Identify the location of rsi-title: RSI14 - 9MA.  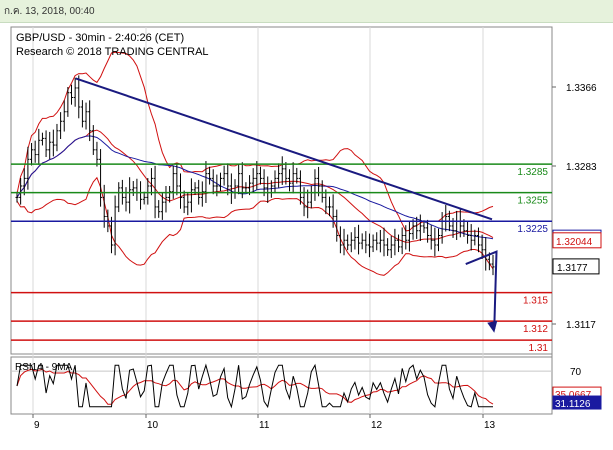
(44, 367).